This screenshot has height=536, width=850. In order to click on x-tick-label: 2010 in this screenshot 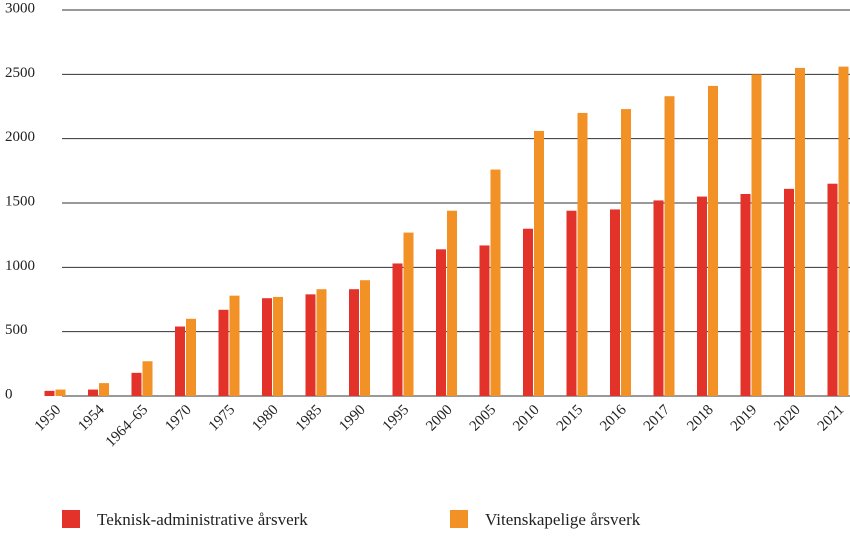, I will do `click(526, 418)`.